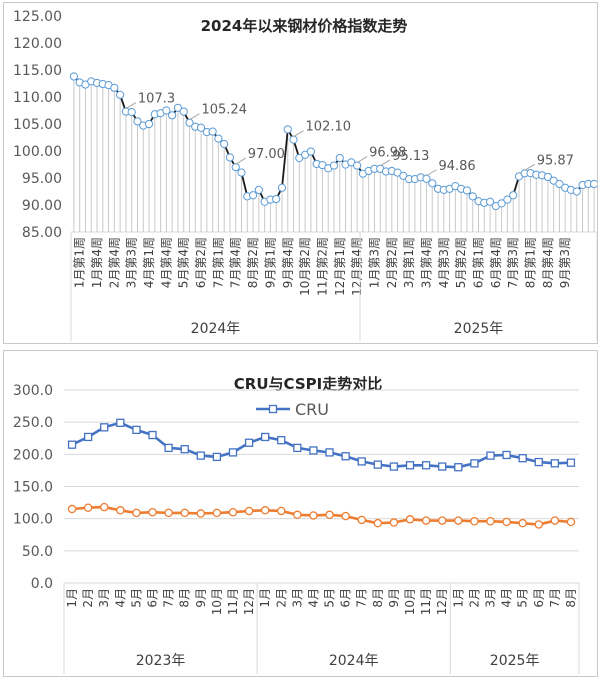 This screenshot has width=600, height=679. I want to click on x-tick-label: 8月第1周, so click(531, 262).